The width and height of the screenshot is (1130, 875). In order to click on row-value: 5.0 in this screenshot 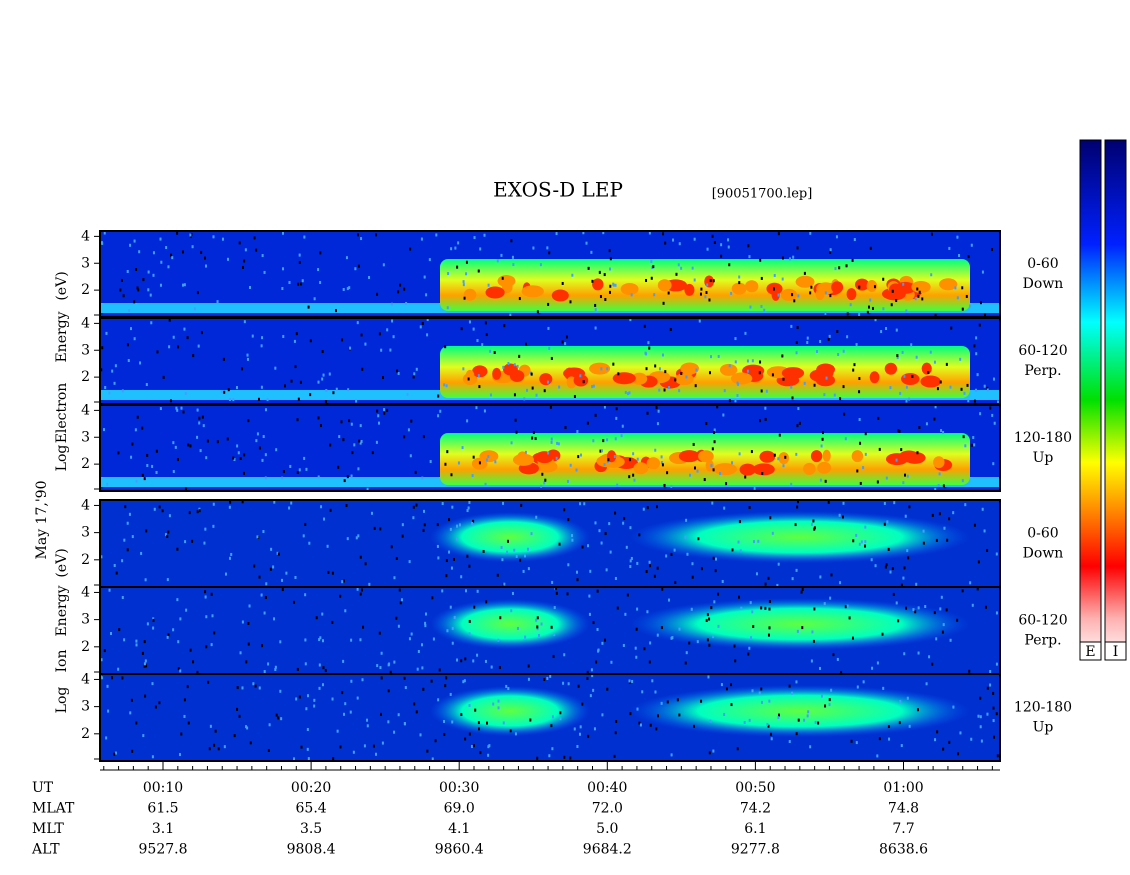, I will do `click(607, 829)`.